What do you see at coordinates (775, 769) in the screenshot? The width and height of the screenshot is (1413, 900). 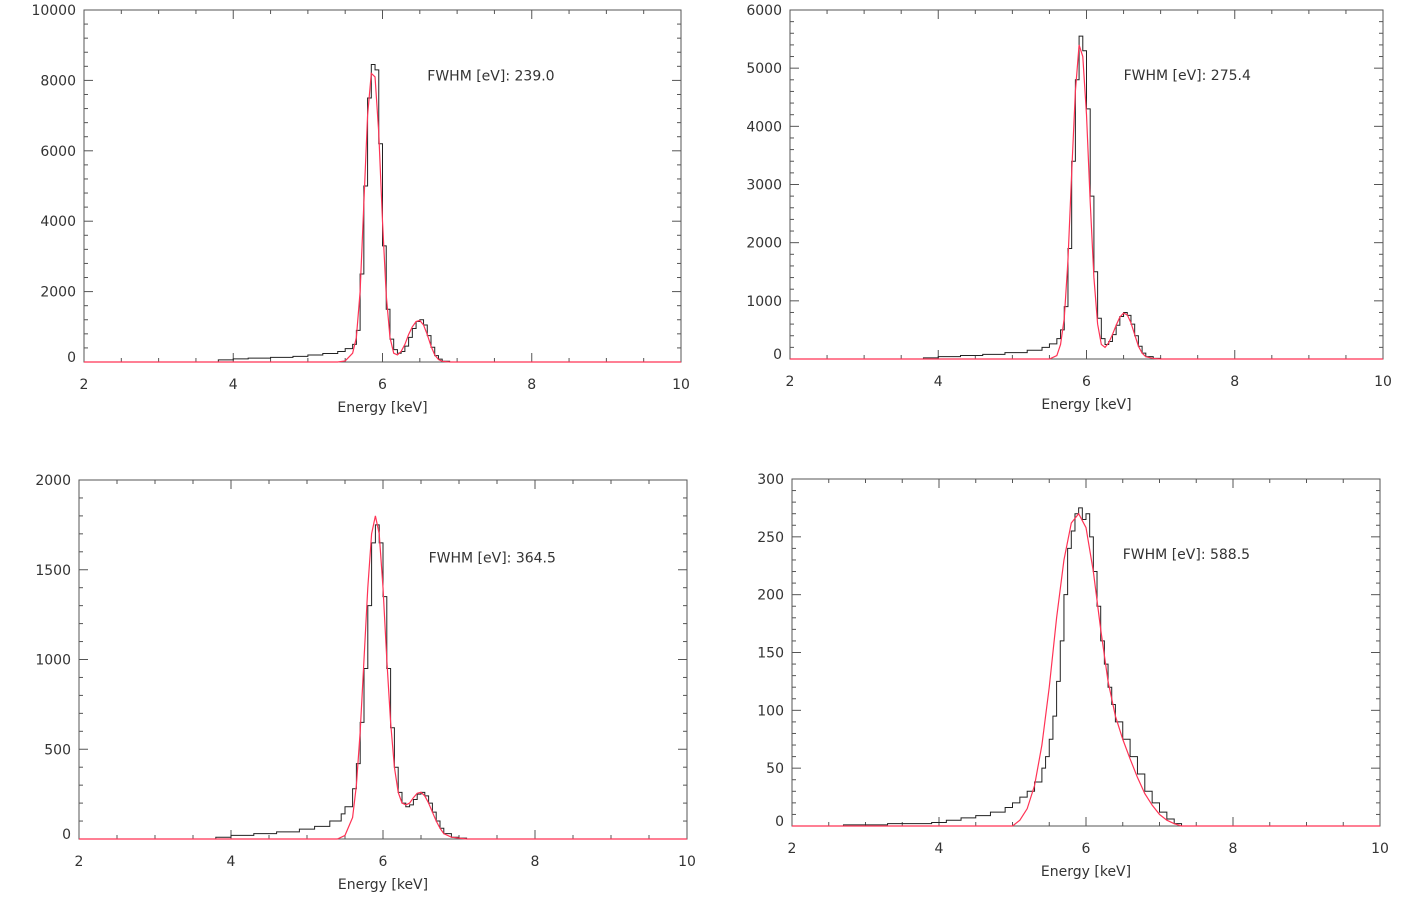 I see `y-tick-label: 50` at bounding box center [775, 769].